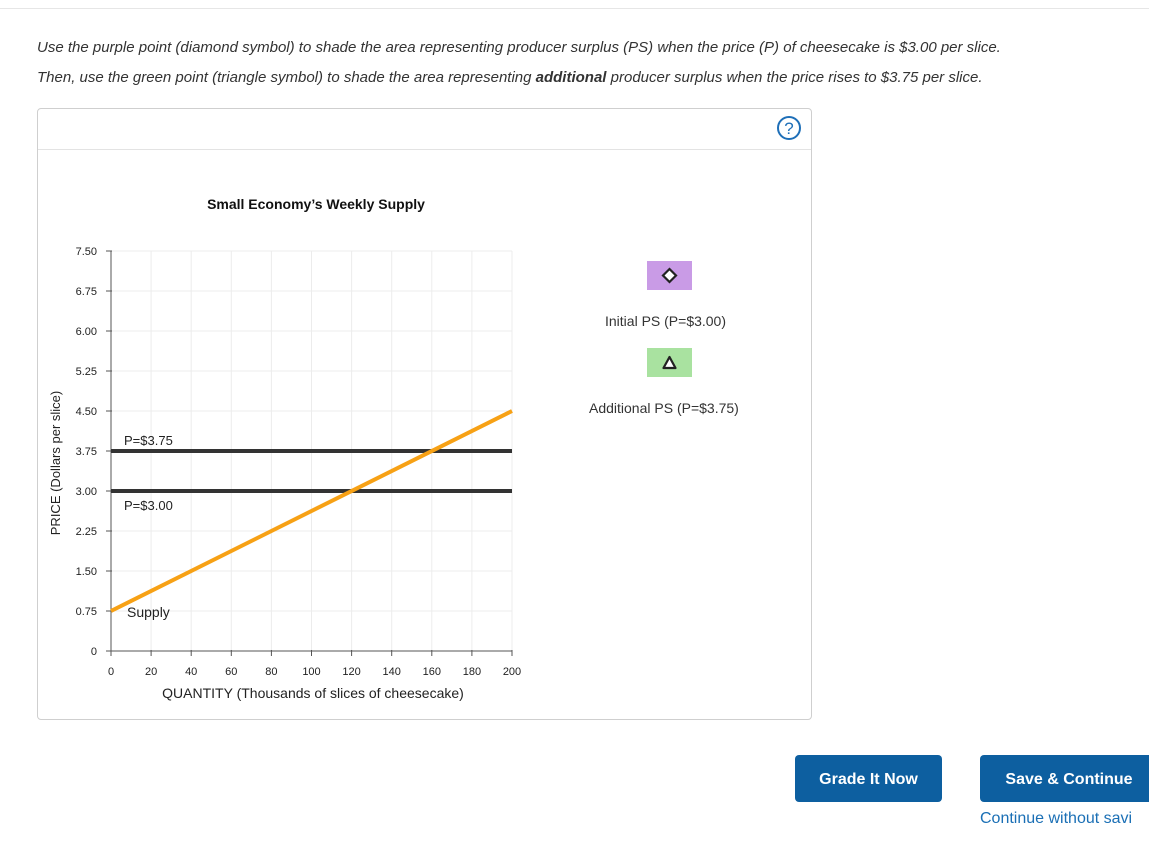  Describe the element at coordinates (664, 408) in the screenshot. I see `additional-ps-label: Additional PS (P=$3.75)` at that location.